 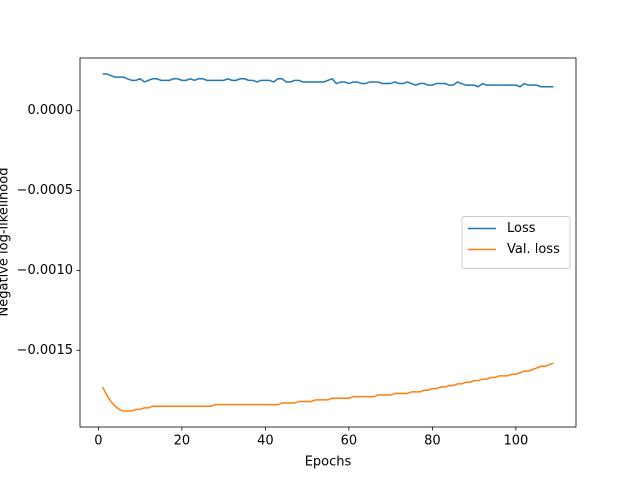 What do you see at coordinates (349, 441) in the screenshot?
I see `x-tick-label: 60` at bounding box center [349, 441].